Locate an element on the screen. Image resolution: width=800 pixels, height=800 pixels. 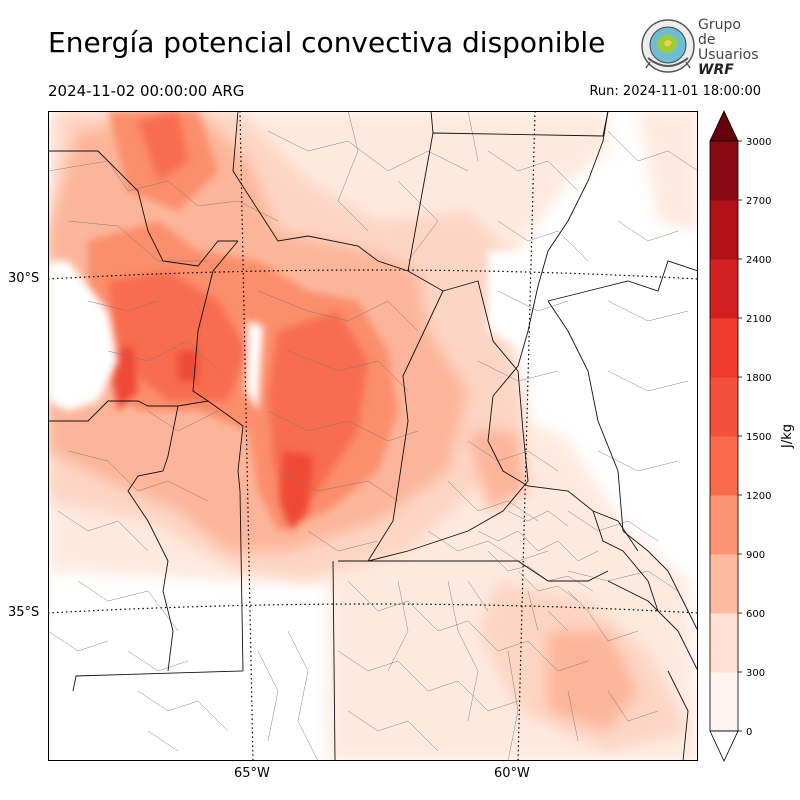
colorbar-fill is located at coordinates (724, 436).